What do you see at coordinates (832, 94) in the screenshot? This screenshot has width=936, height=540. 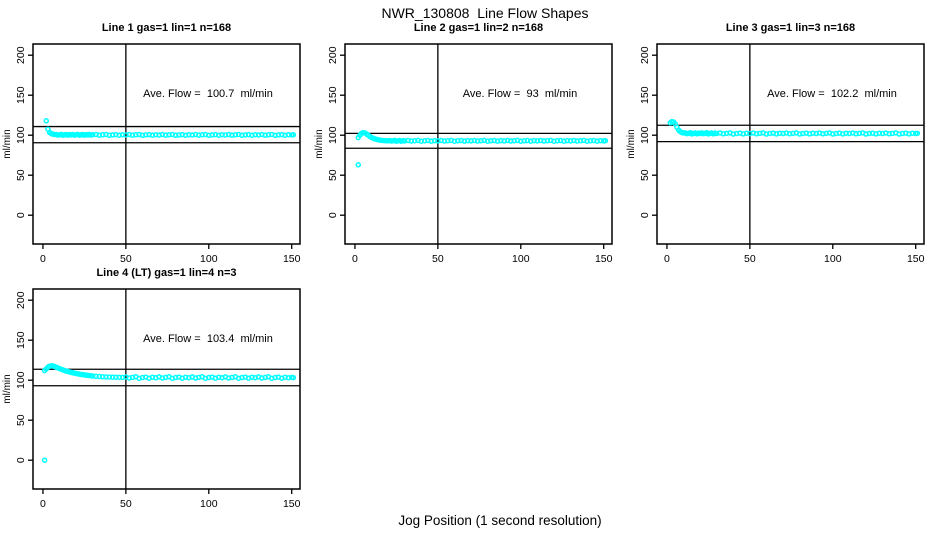 I see `ave-flow-annotation: Ave. Flow = 102.2 ml/min` at bounding box center [832, 94].